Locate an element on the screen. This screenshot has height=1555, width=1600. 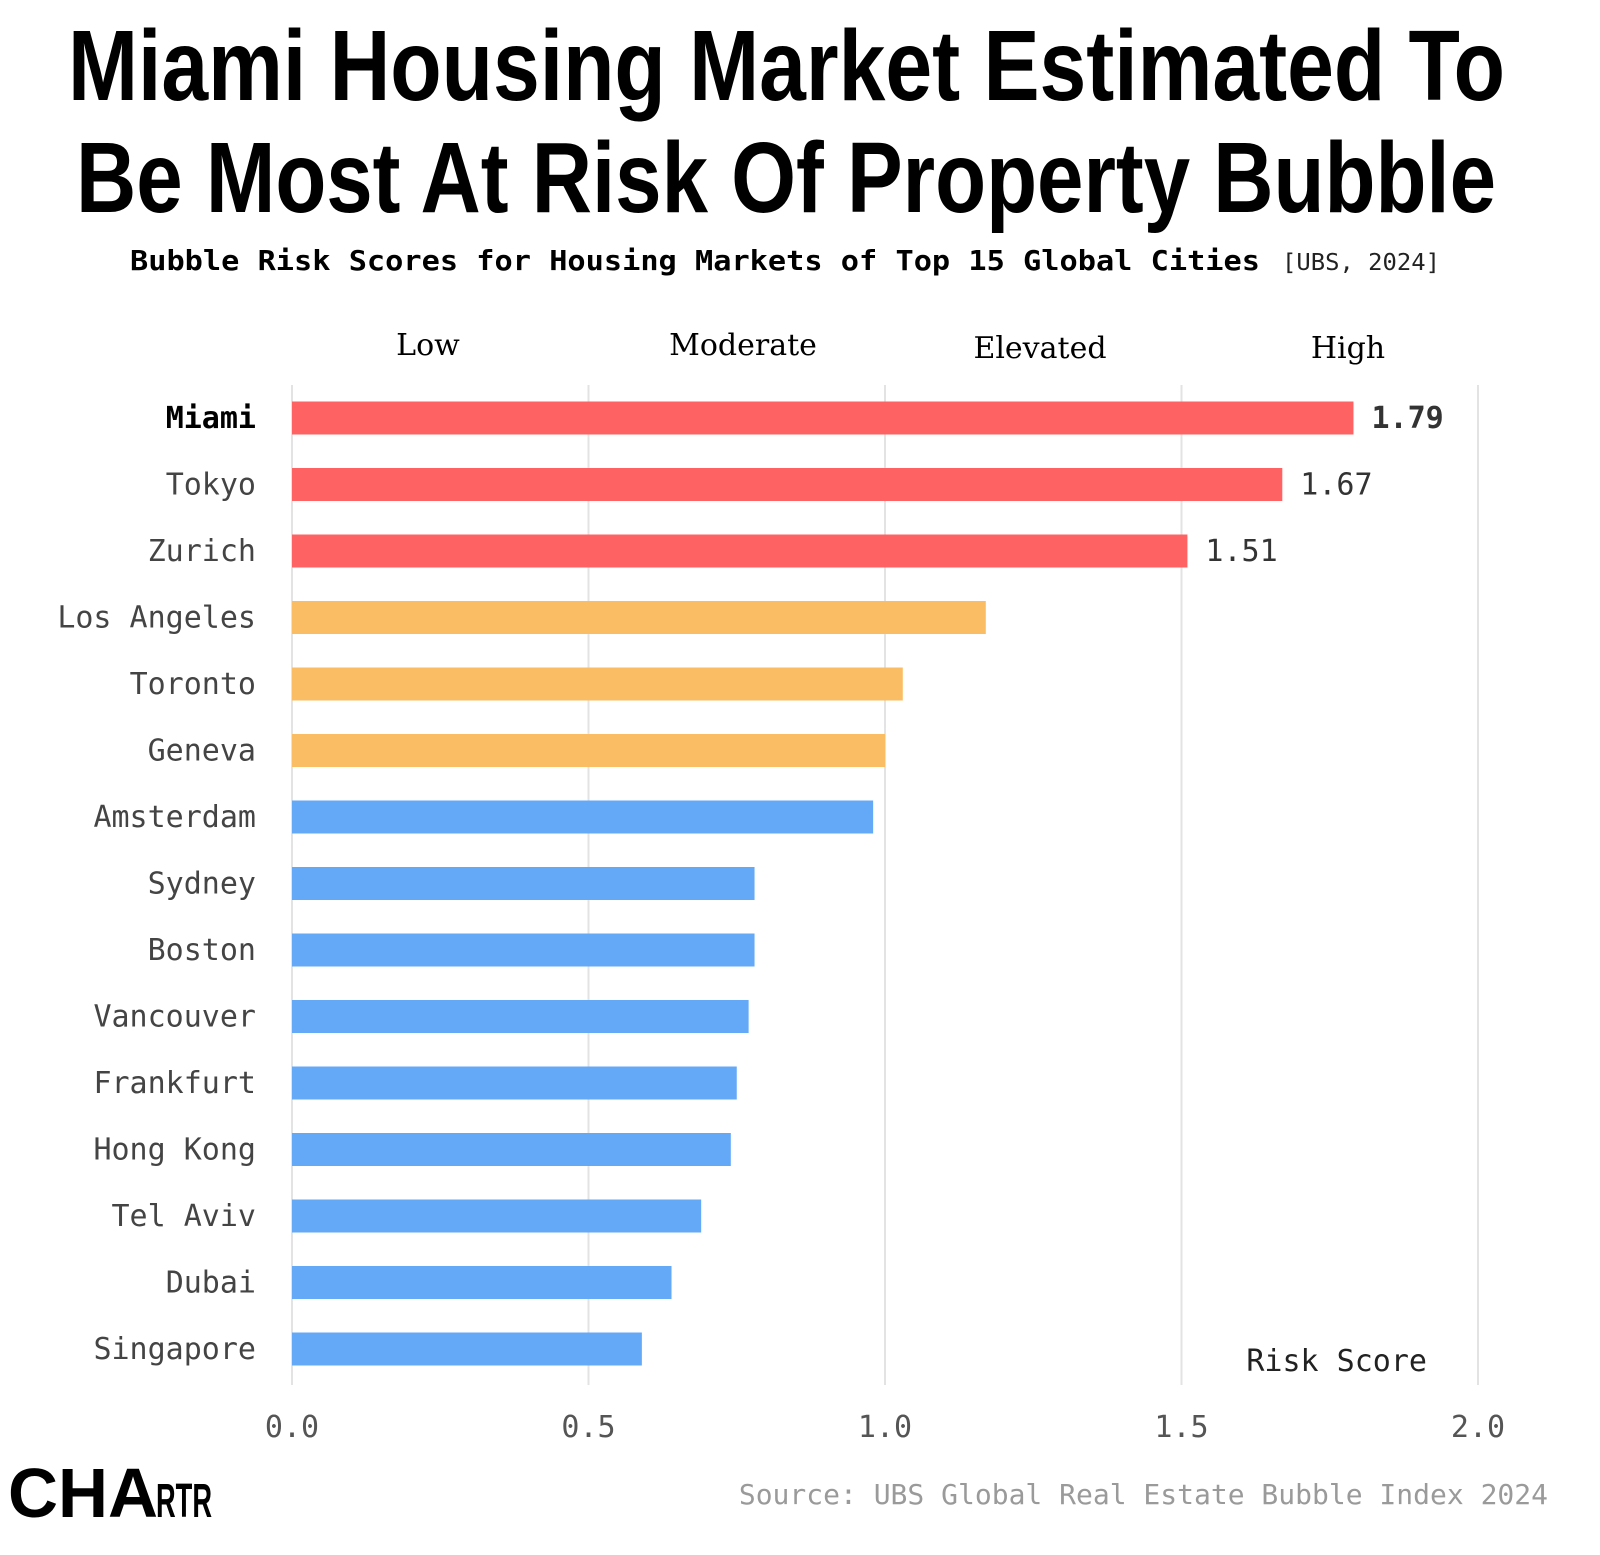
category-label: Miami is located at coordinates (211, 418).